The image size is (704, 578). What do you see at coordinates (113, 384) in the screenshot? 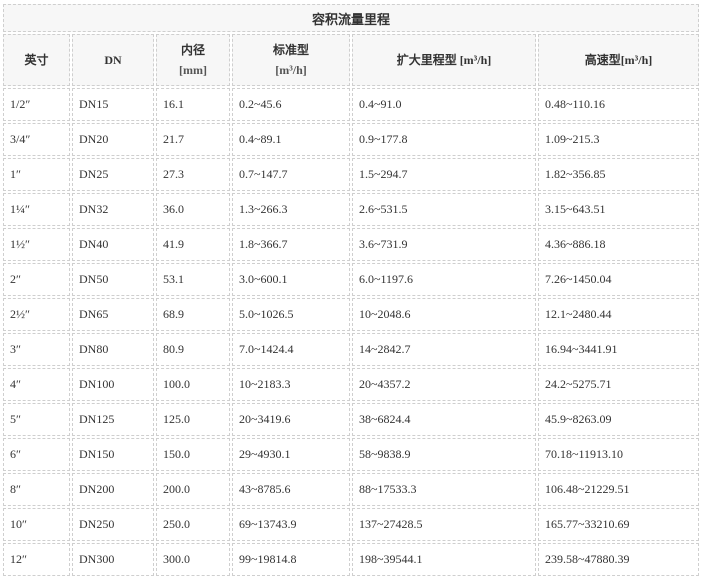
I see `table-cell: DN100` at bounding box center [113, 384].